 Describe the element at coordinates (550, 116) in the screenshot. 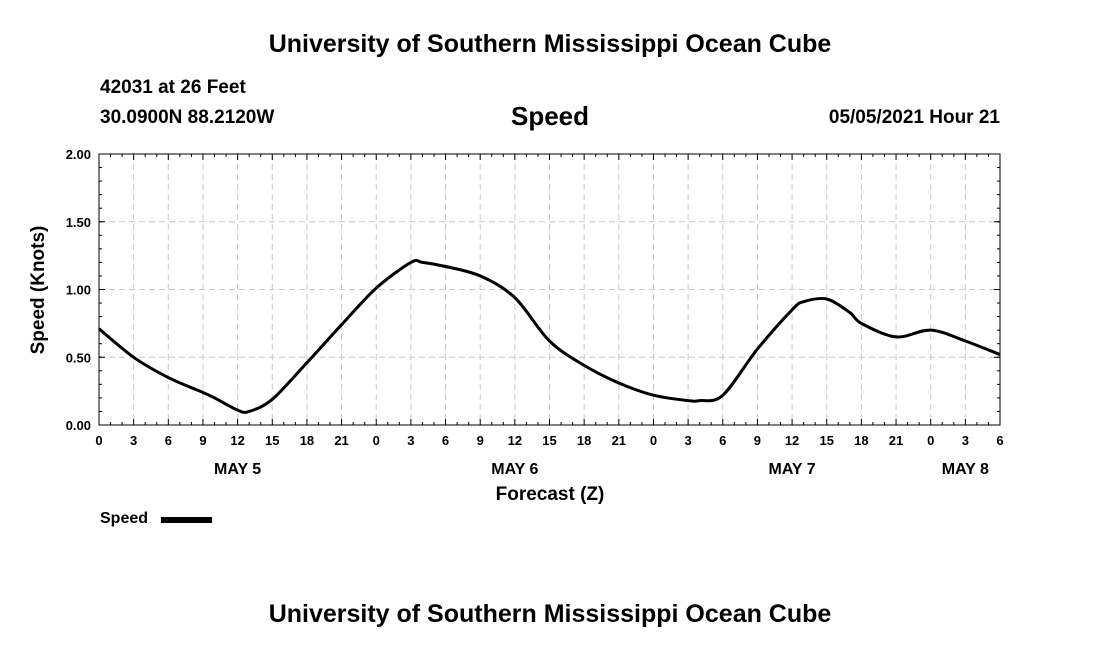

I see `variable-label: Speed` at that location.